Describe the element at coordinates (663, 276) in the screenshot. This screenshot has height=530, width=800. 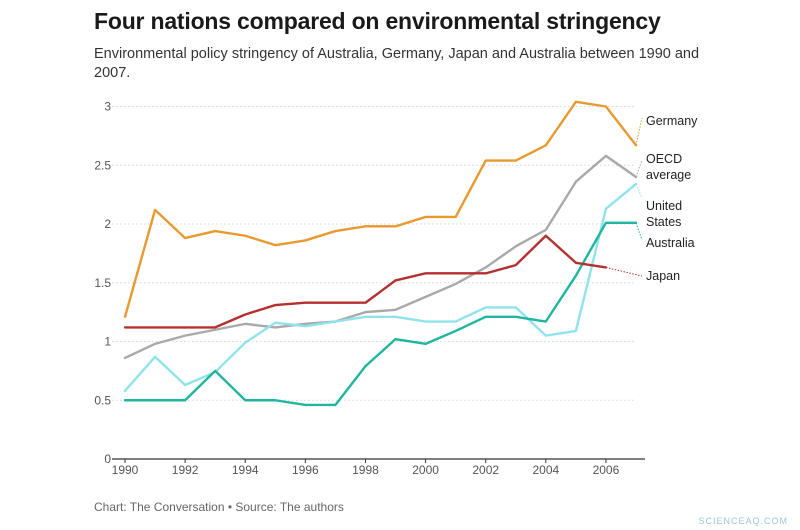
I see `series-label-japan: Japan` at that location.